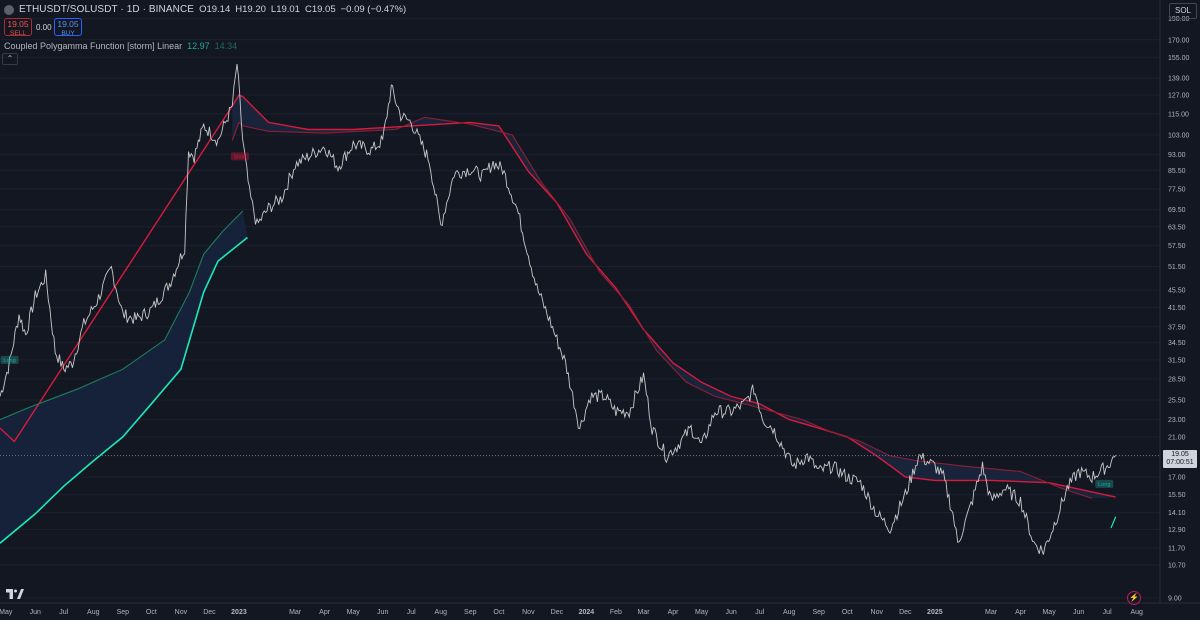  Describe the element at coordinates (1177, 513) in the screenshot. I see `price-tick-label: 14.10` at that location.